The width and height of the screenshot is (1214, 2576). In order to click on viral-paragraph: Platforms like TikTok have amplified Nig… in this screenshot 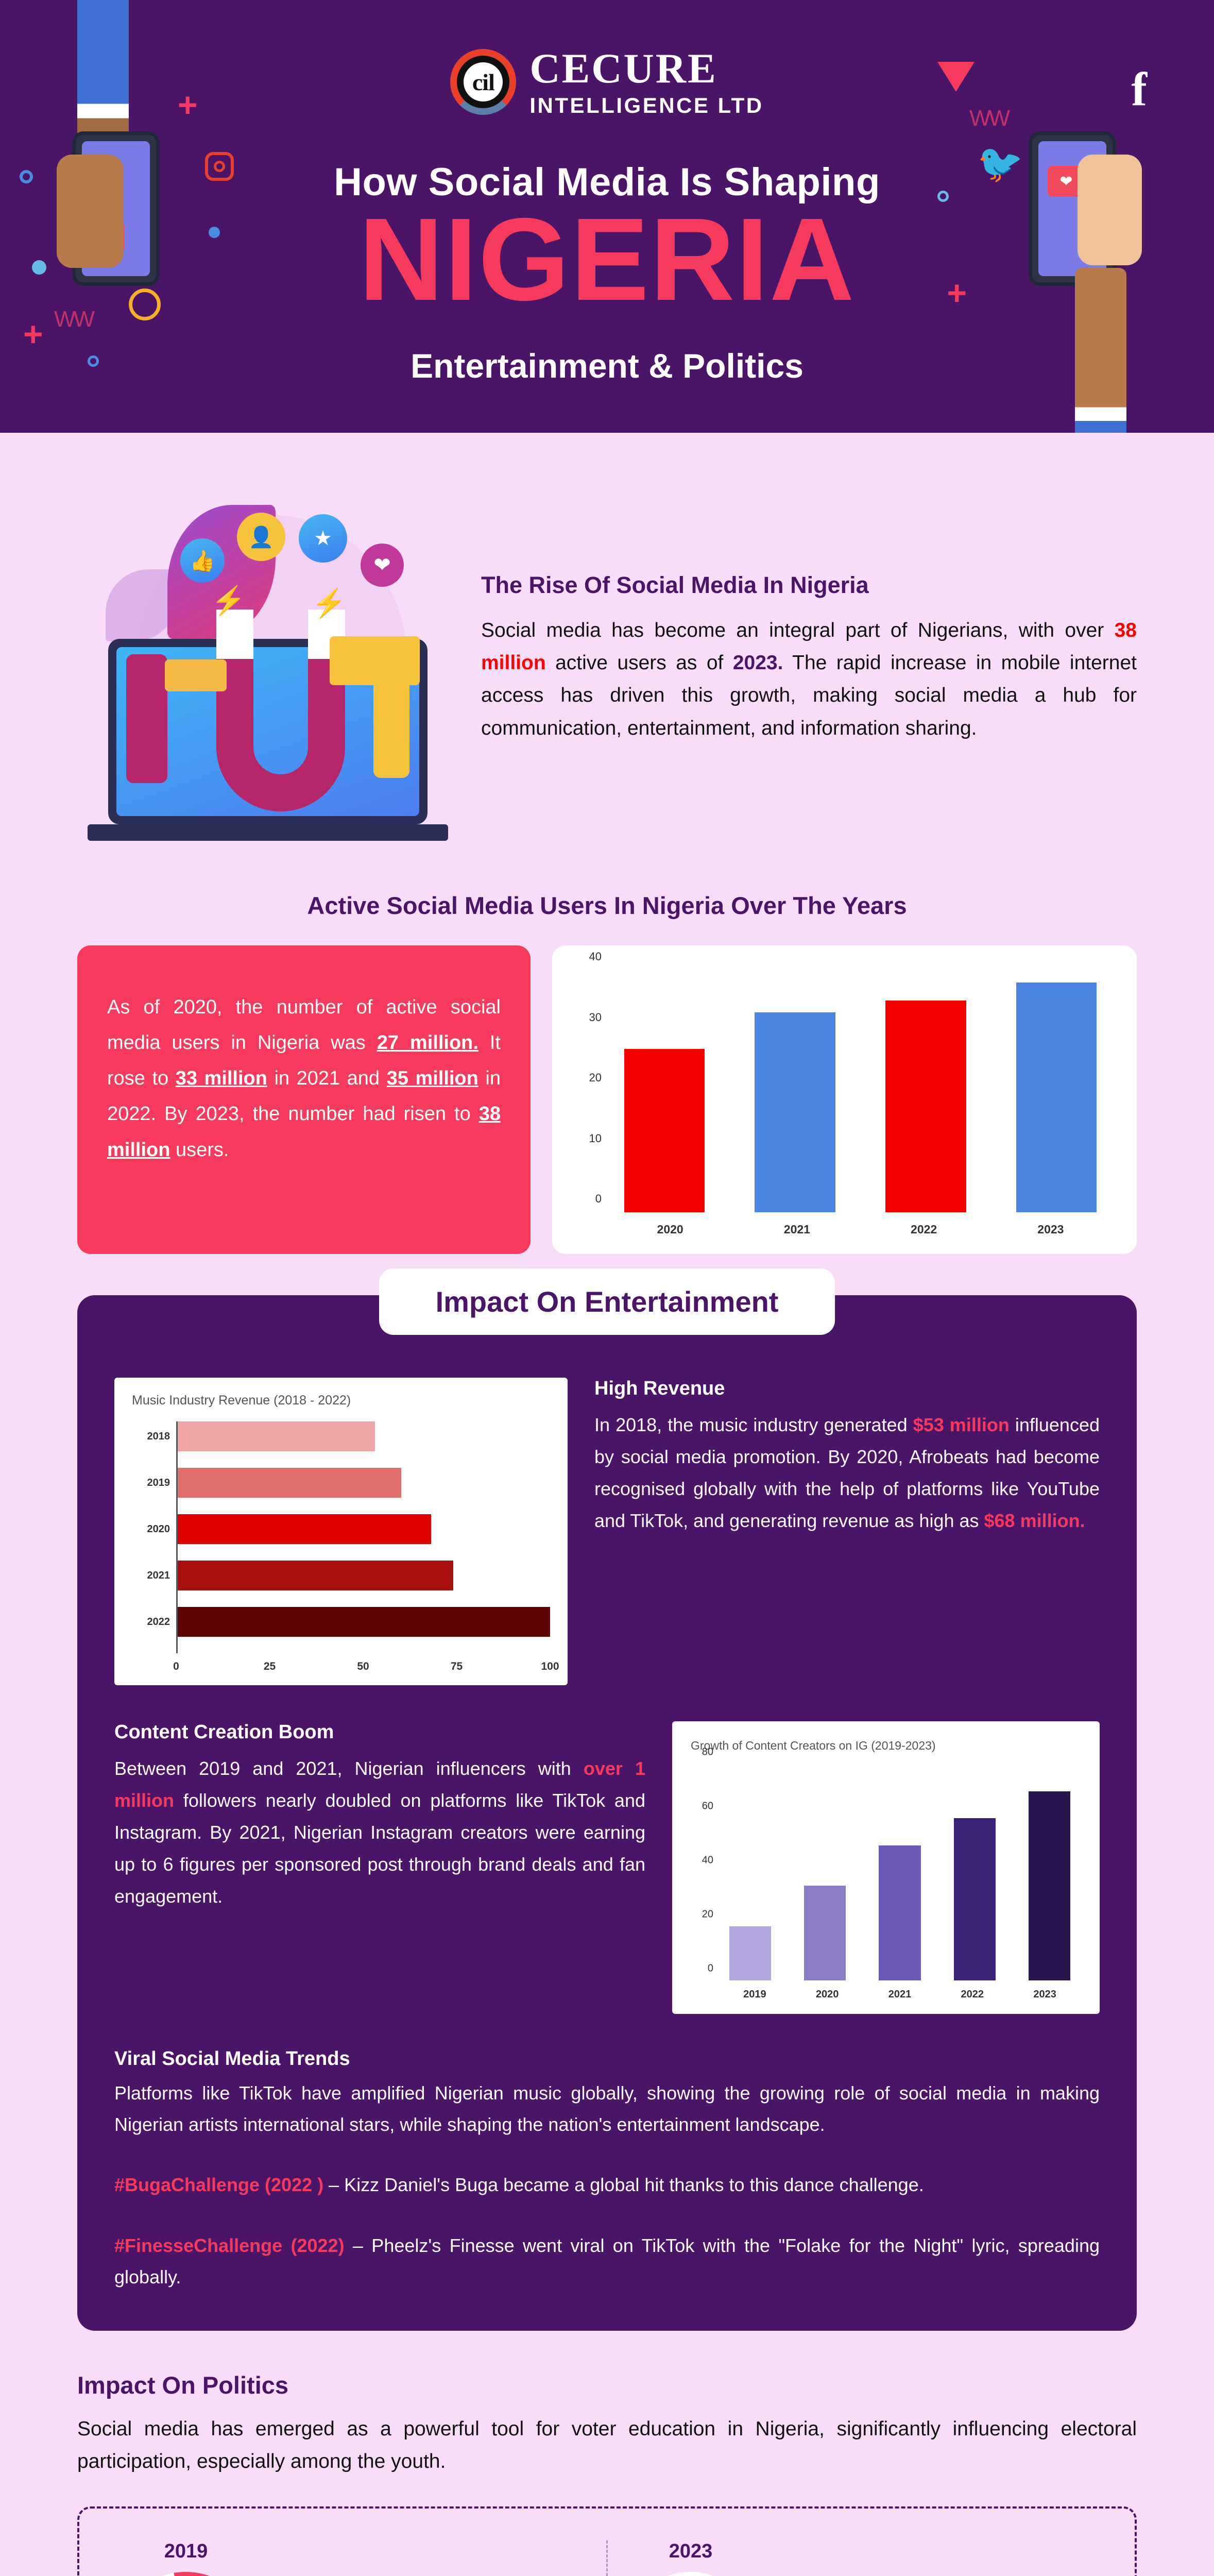, I will do `click(607, 2109)`.